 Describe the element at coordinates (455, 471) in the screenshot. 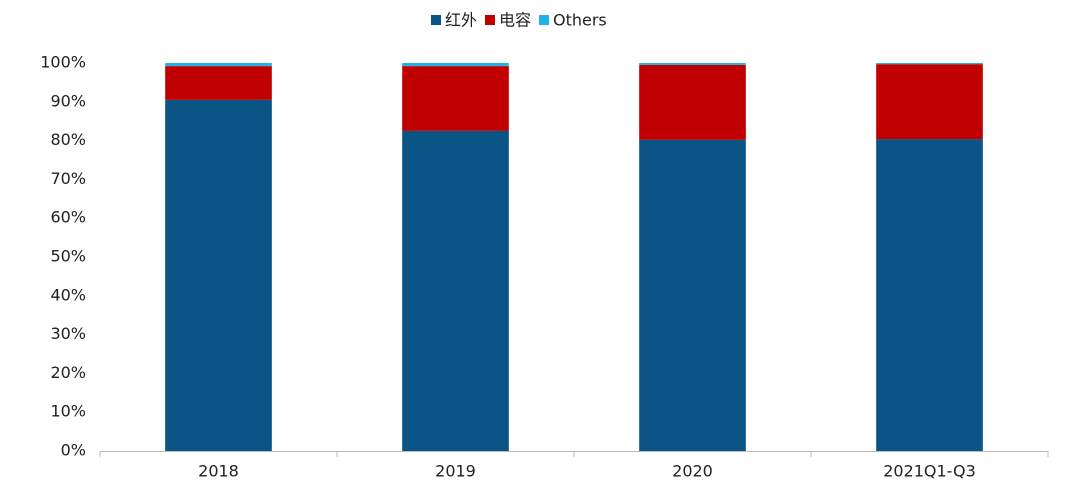

I see `x-tick-label: 2019` at that location.